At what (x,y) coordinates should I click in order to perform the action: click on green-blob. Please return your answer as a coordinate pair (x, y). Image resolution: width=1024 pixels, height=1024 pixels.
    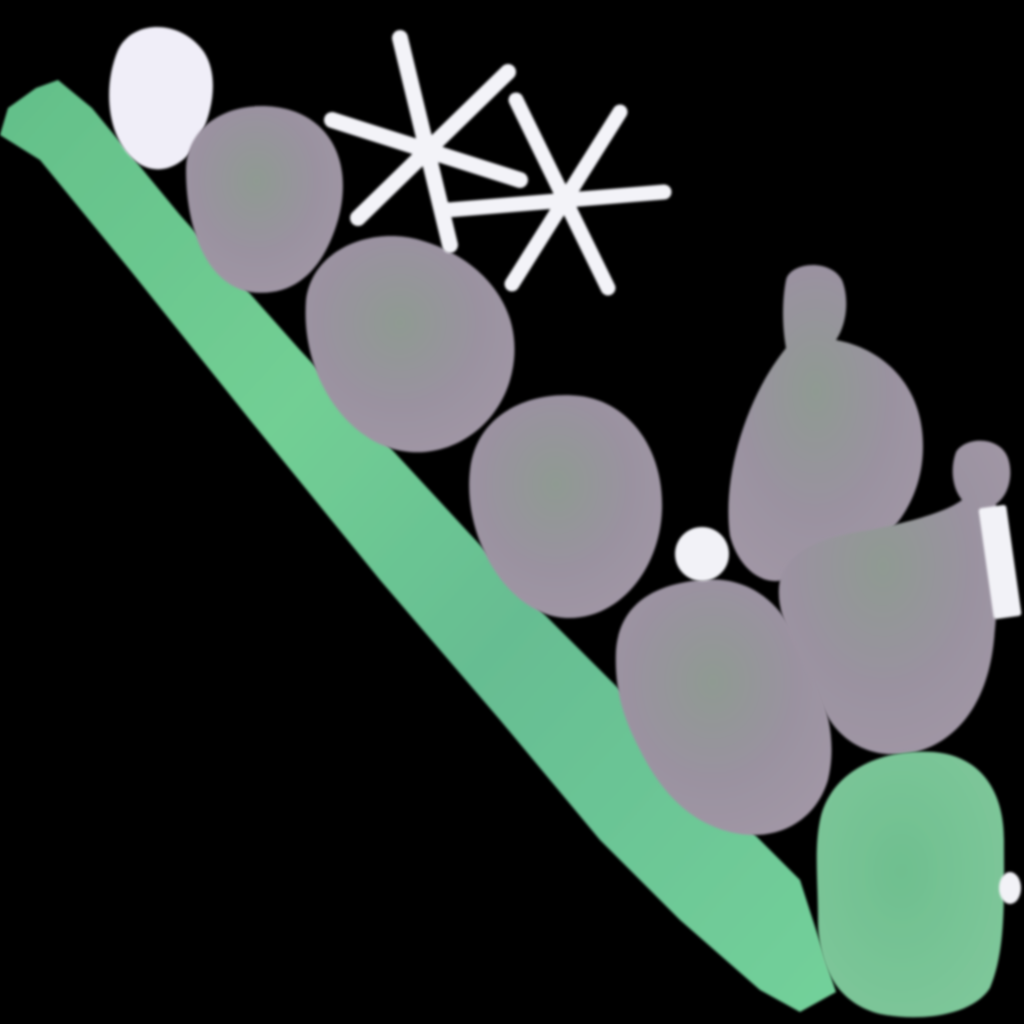
    Looking at the image, I should click on (910, 884).